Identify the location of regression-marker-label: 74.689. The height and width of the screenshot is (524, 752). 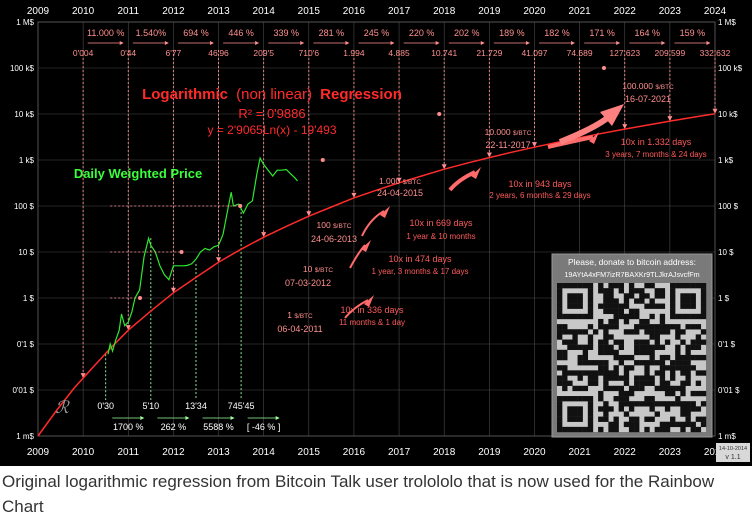
(580, 53).